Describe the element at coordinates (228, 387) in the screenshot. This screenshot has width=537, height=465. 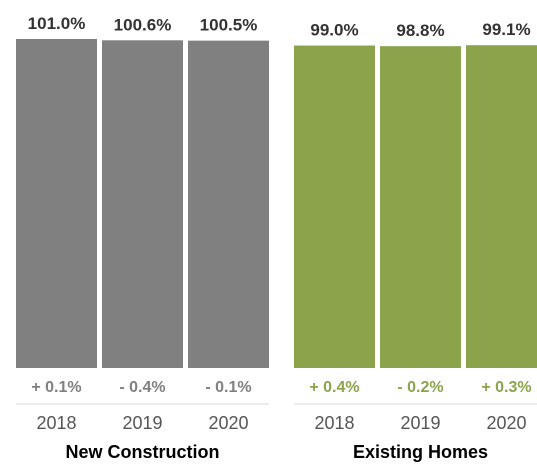
I see `change-label-new-construction-2020: - 0.1%` at that location.